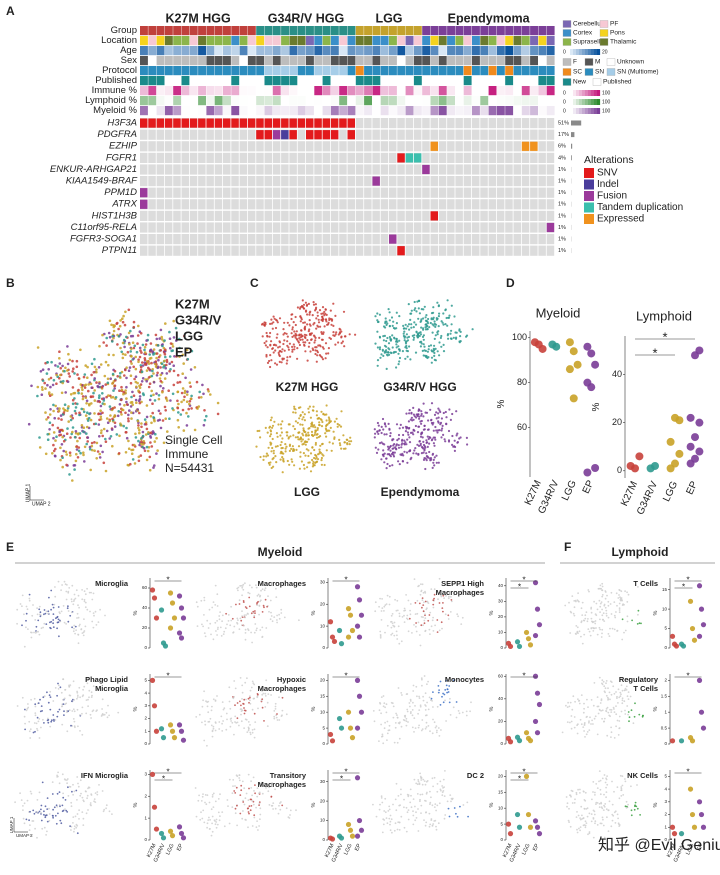 This screenshot has height=875, width=720. What do you see at coordinates (145, 647) in the screenshot?
I see `y-tick-label: 0` at bounding box center [145, 647].